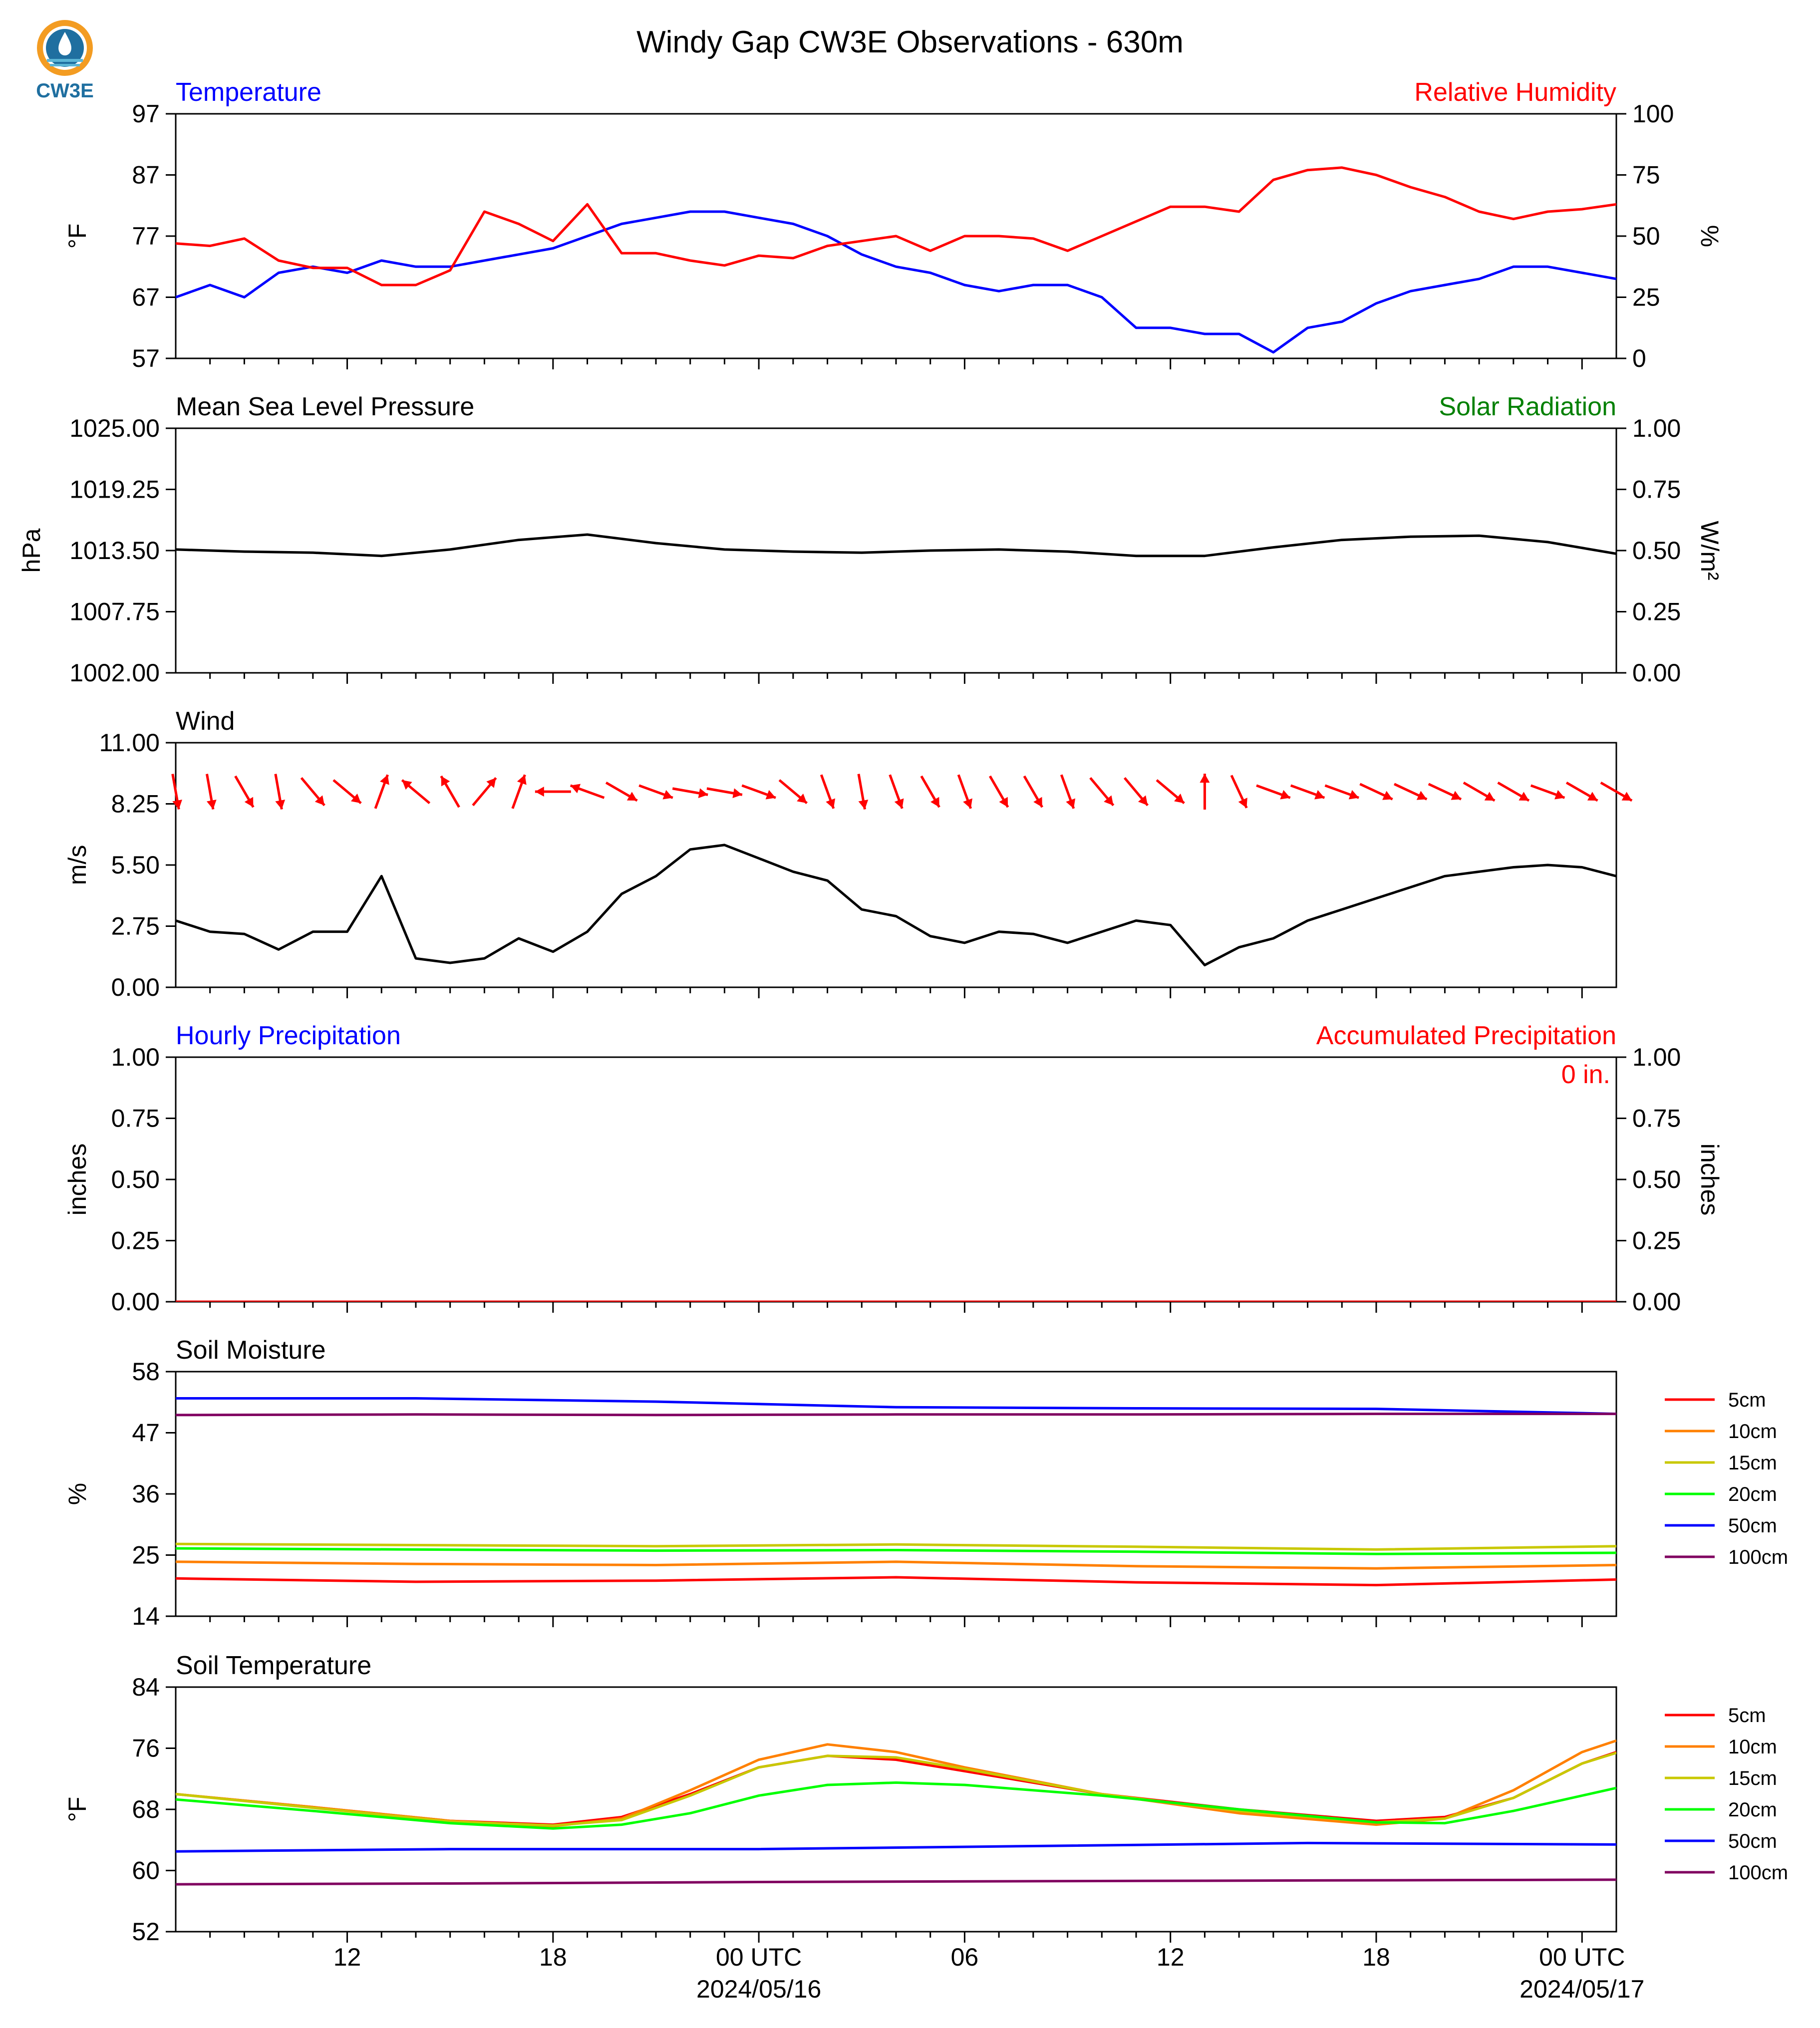  I want to click on x-tick-label: 12, so click(347, 1957).